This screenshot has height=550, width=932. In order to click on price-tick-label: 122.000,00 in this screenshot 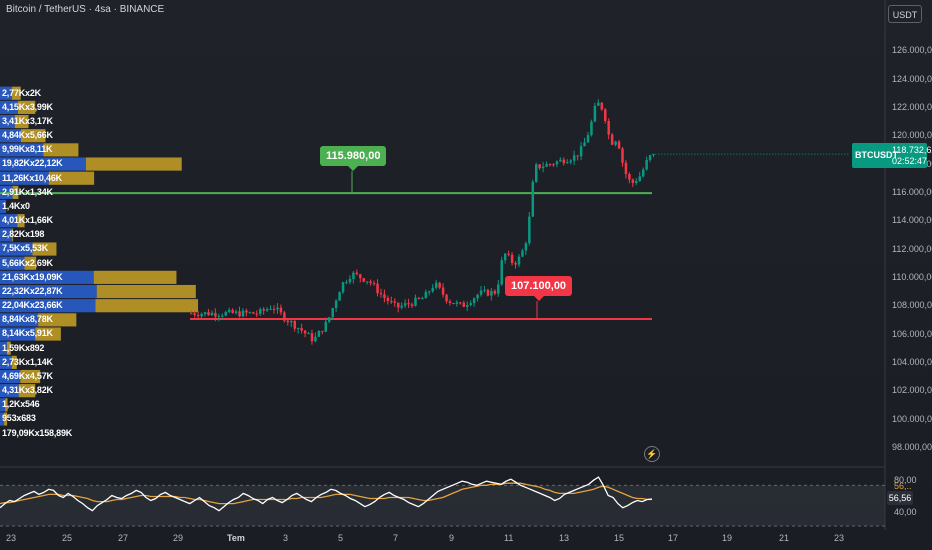, I will do `click(912, 106)`.